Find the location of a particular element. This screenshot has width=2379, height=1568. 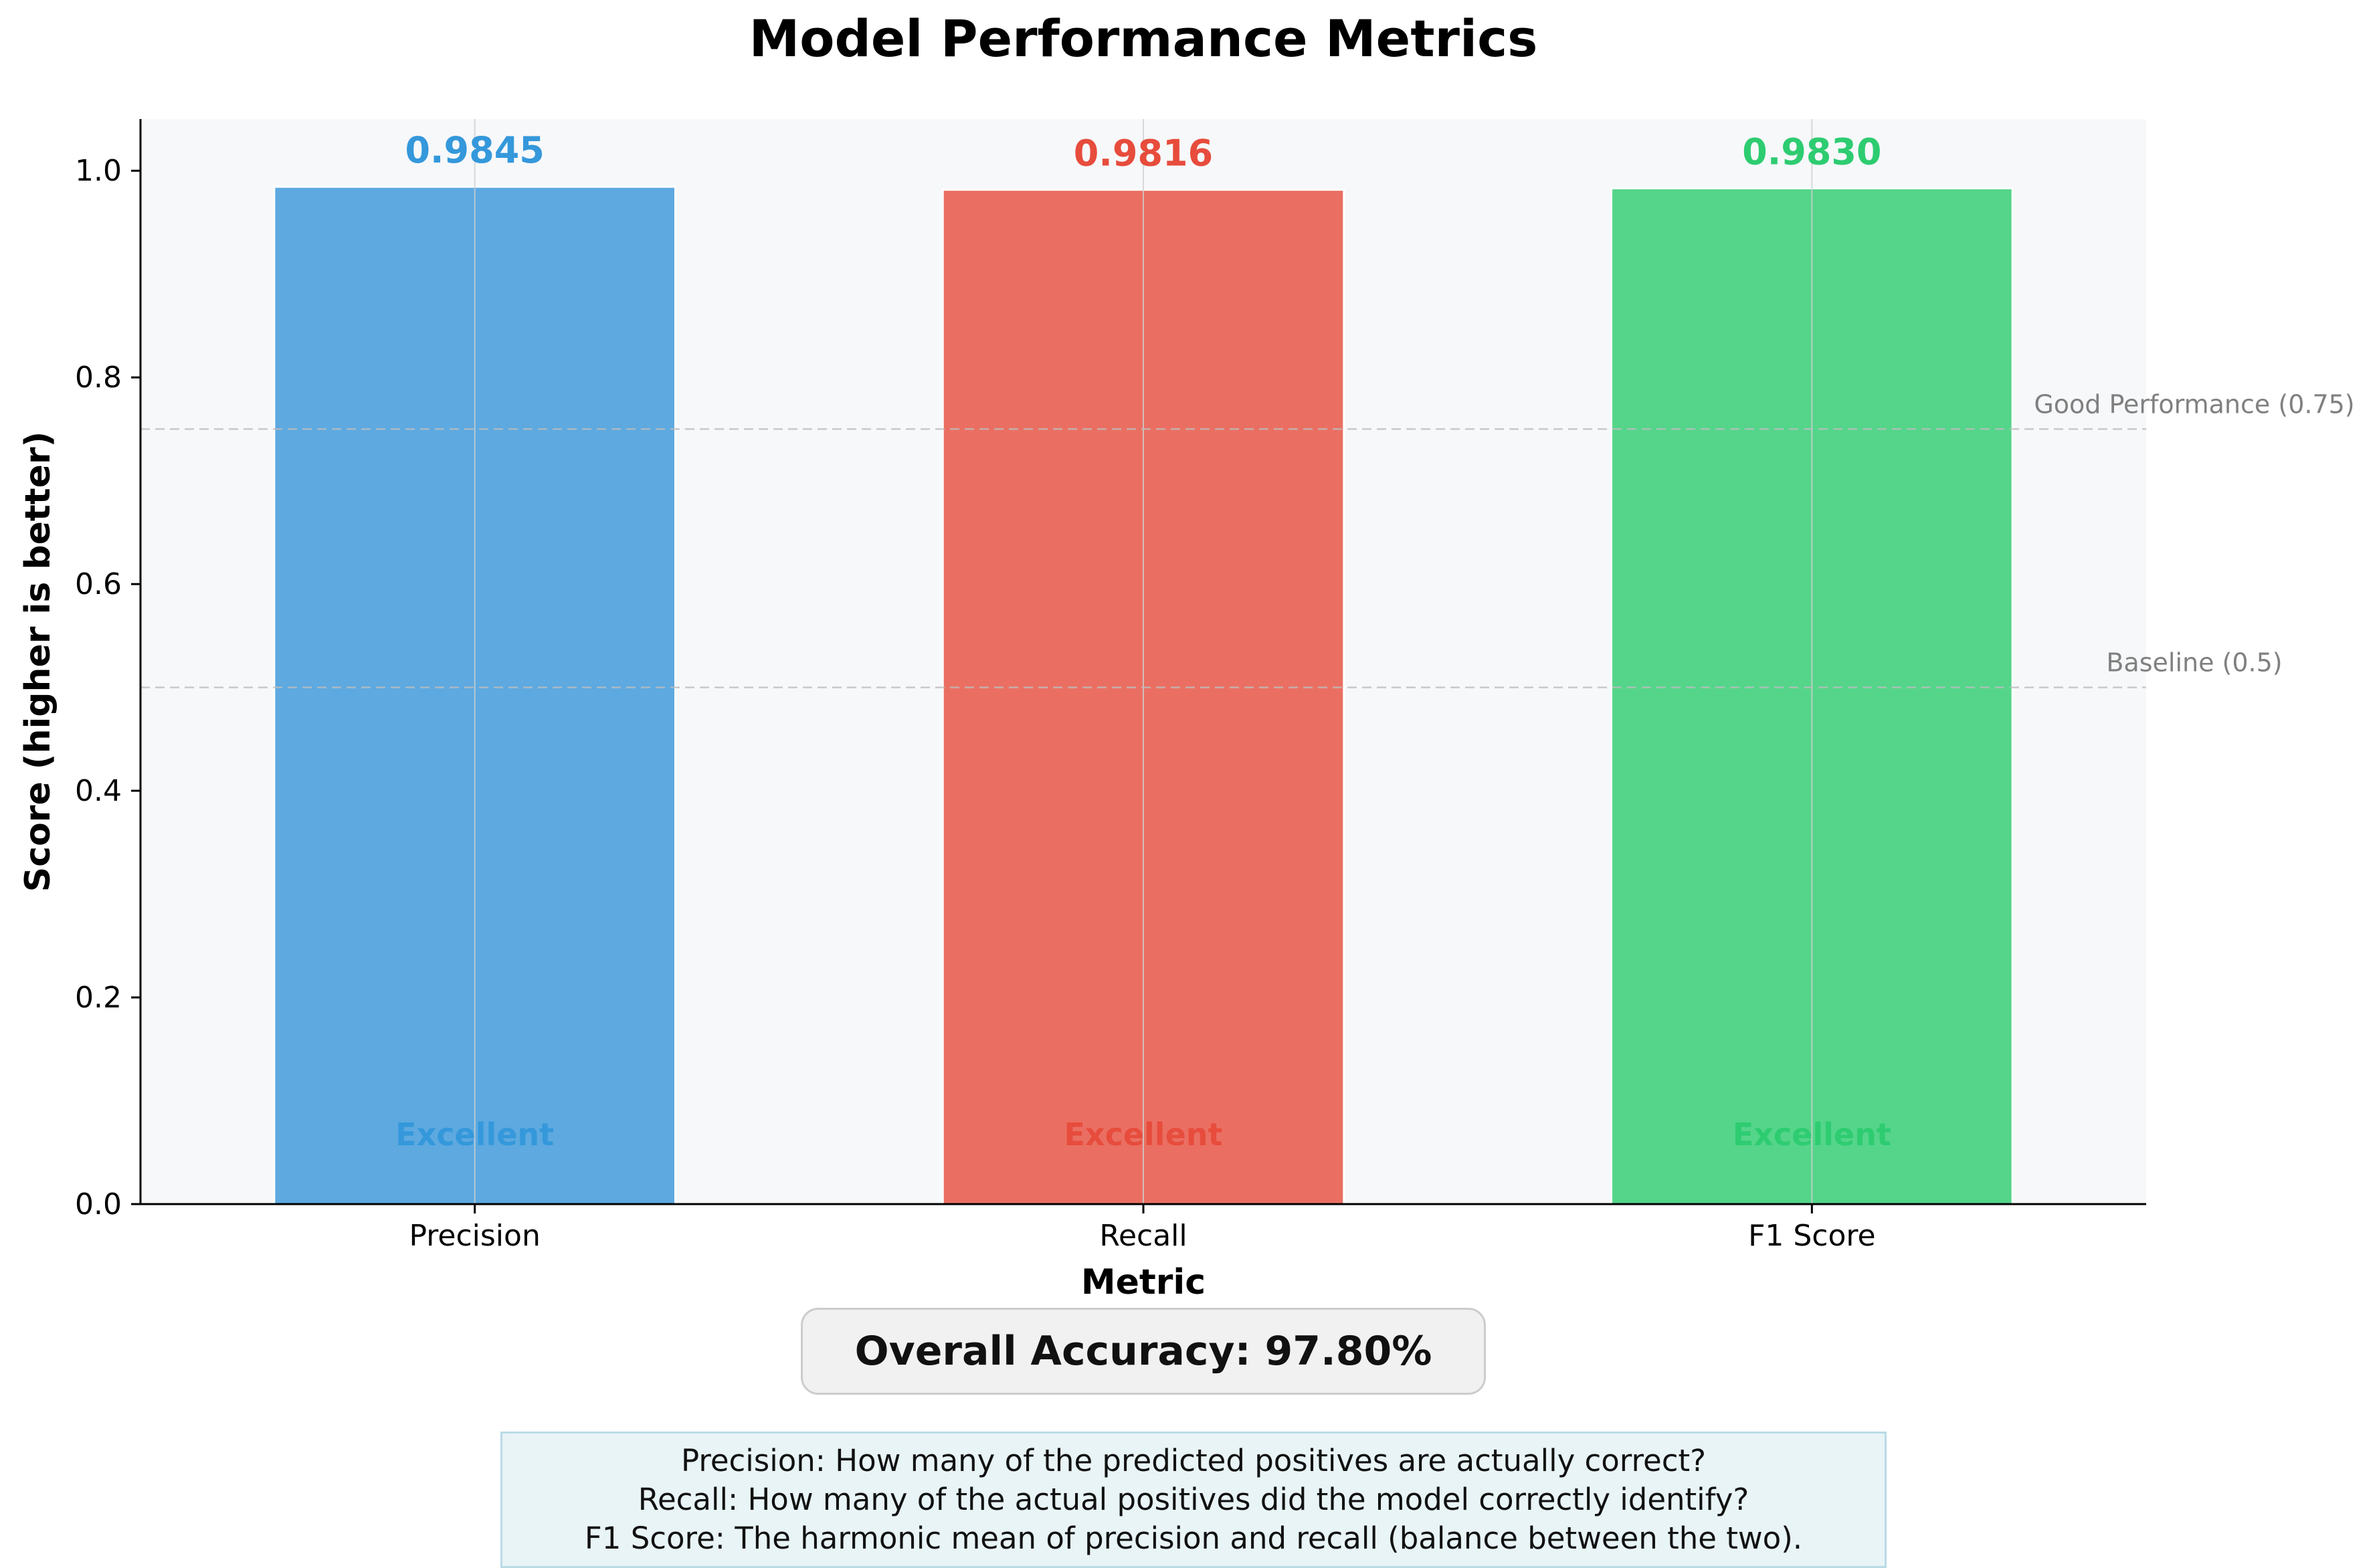

overall-accuracy-box: Overall Accuracy: 97.80% is located at coordinates (1143, 1351).